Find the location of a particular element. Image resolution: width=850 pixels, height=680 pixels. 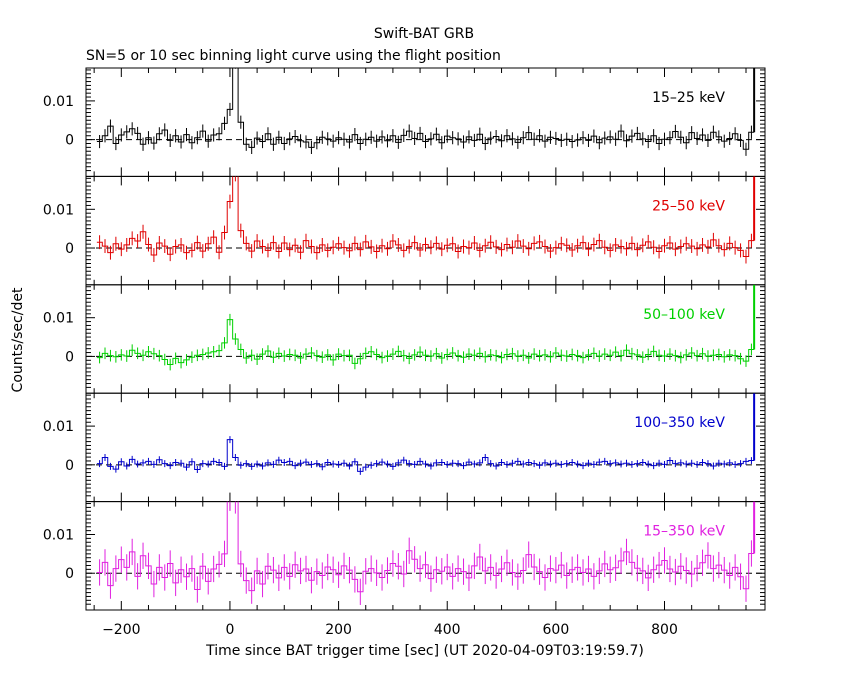

panel-4: 0 0.01 100–350 keV is located at coordinates (404, 447).